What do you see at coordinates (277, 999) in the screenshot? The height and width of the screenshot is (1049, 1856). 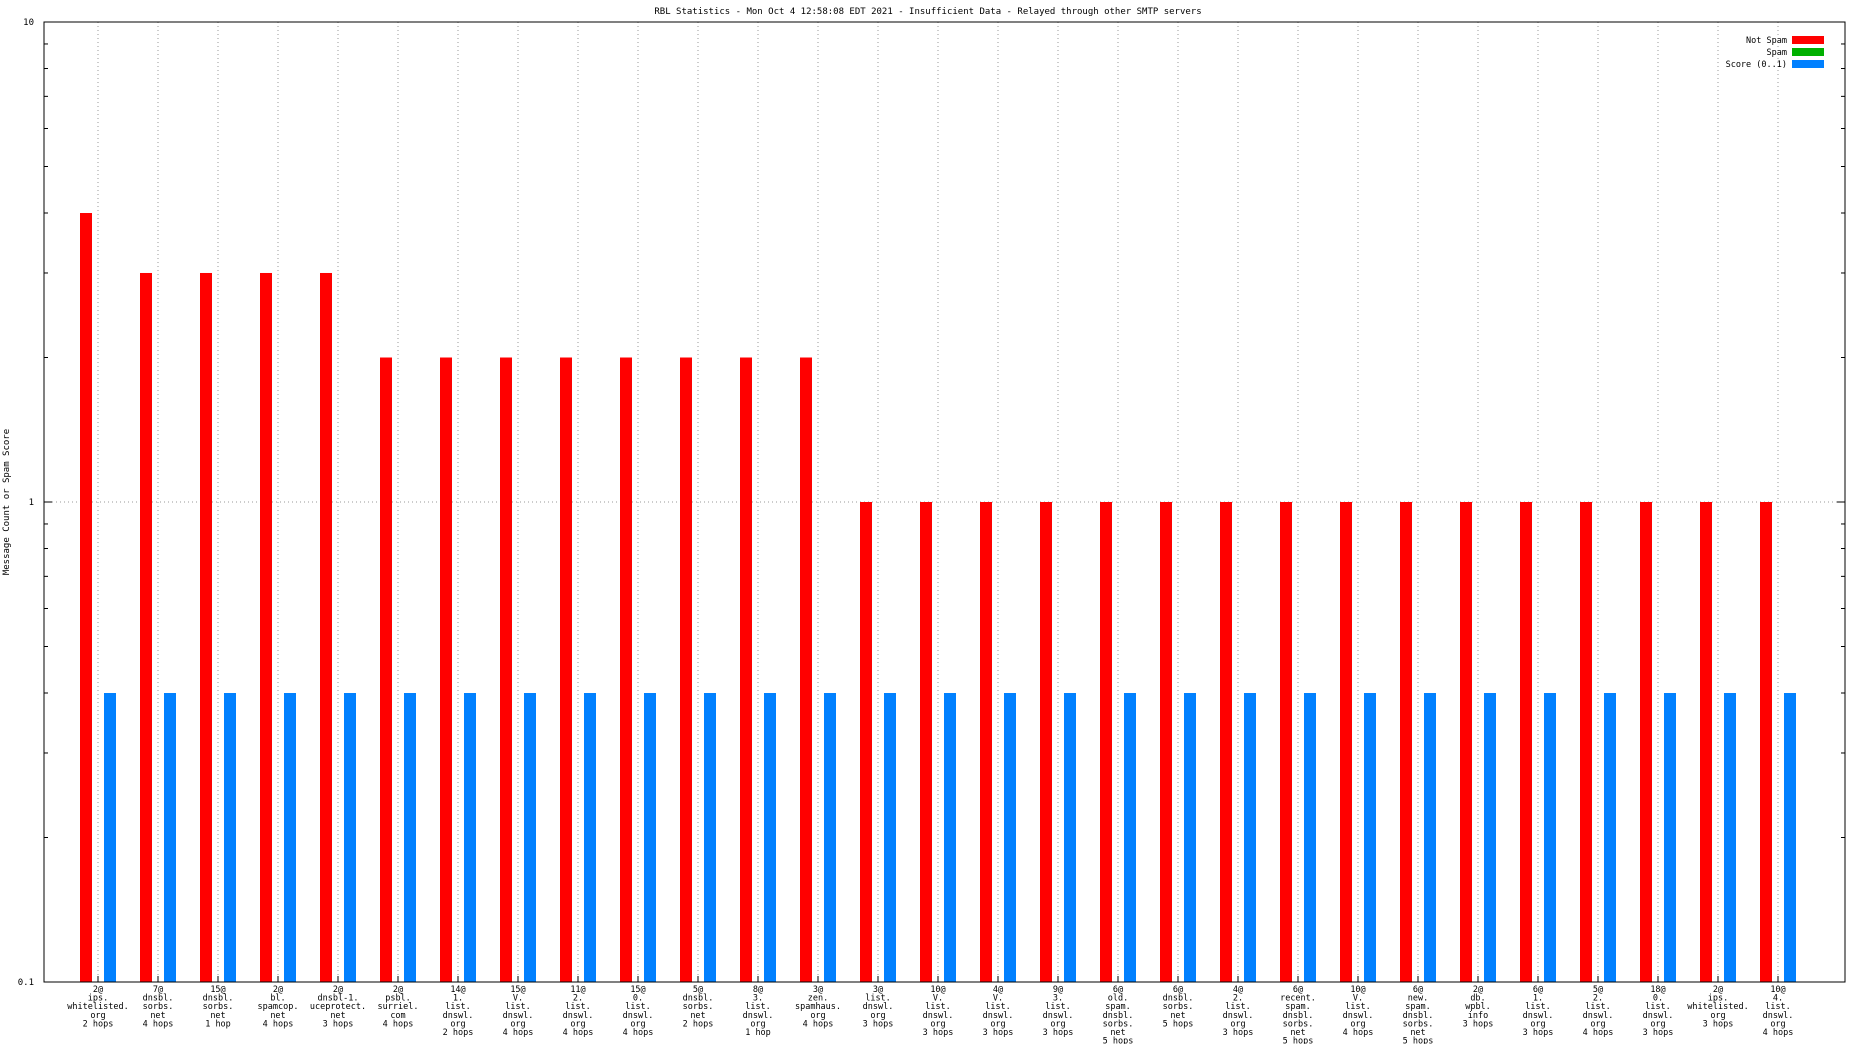 I see `x-category-label: bl.` at bounding box center [277, 999].